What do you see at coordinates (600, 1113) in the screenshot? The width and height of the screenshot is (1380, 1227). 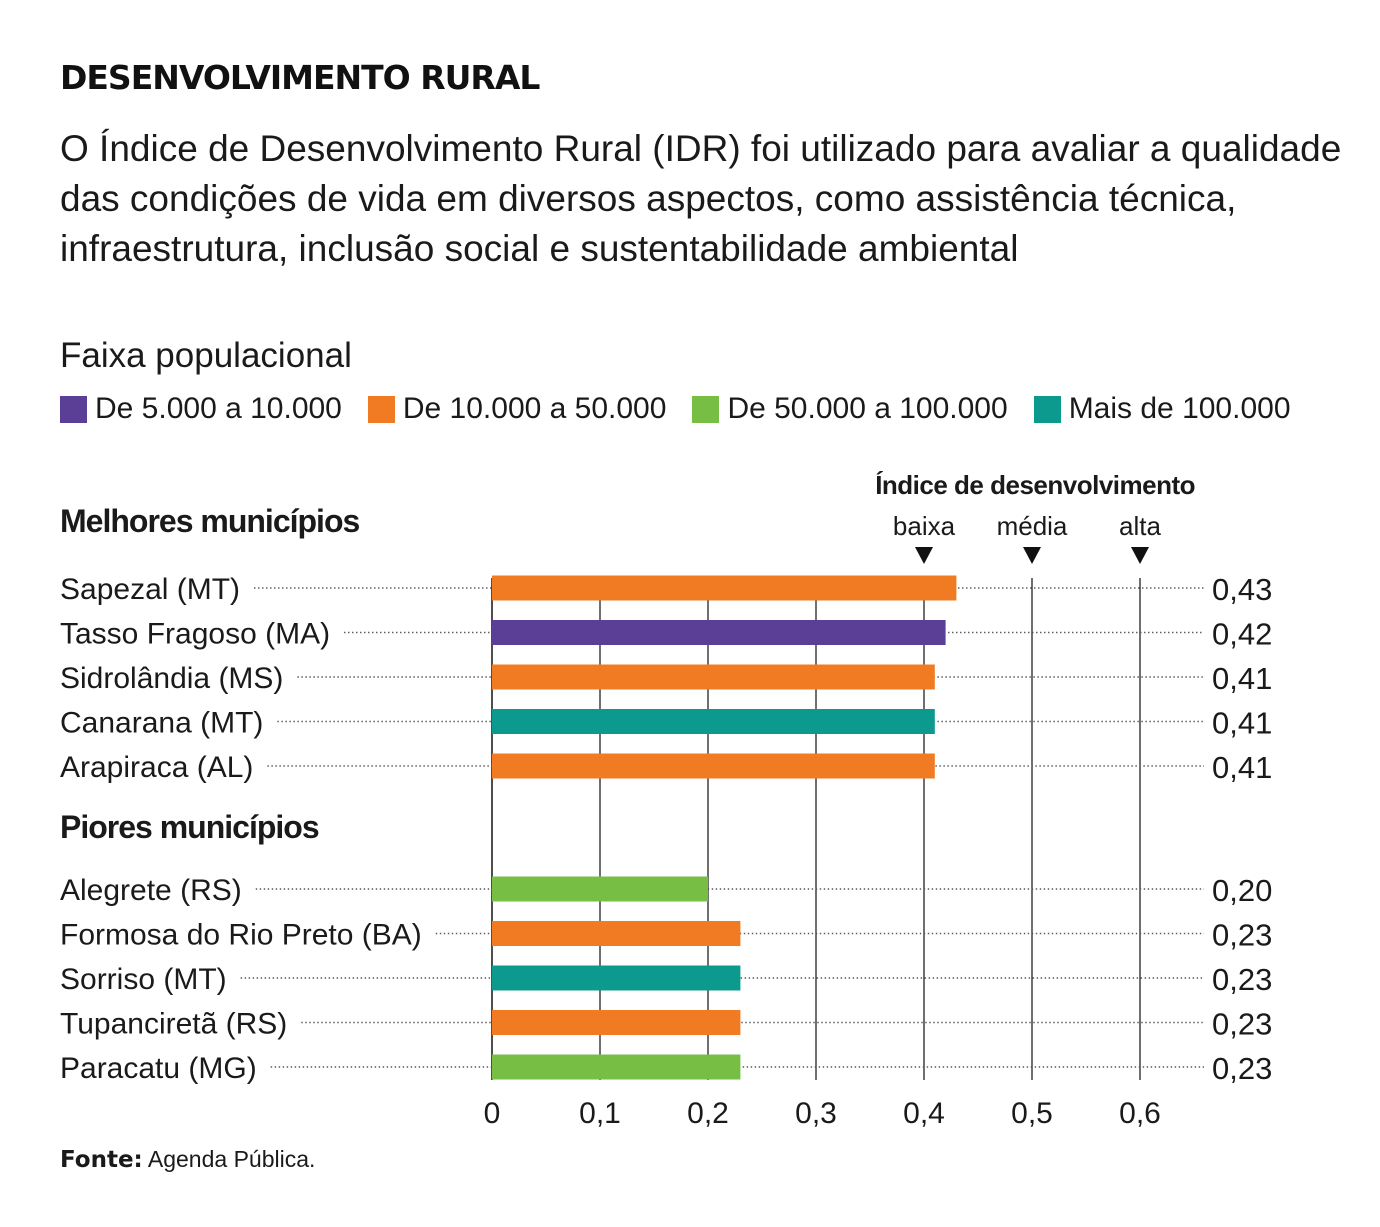 I see `tick-label: 0,1` at bounding box center [600, 1113].